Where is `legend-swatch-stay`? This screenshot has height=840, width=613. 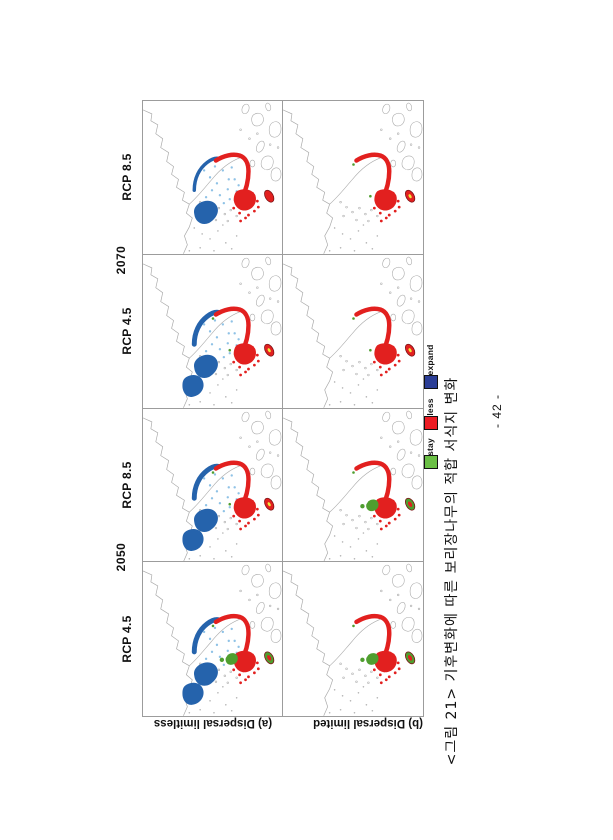 legend-swatch-stay is located at coordinates (431, 462).